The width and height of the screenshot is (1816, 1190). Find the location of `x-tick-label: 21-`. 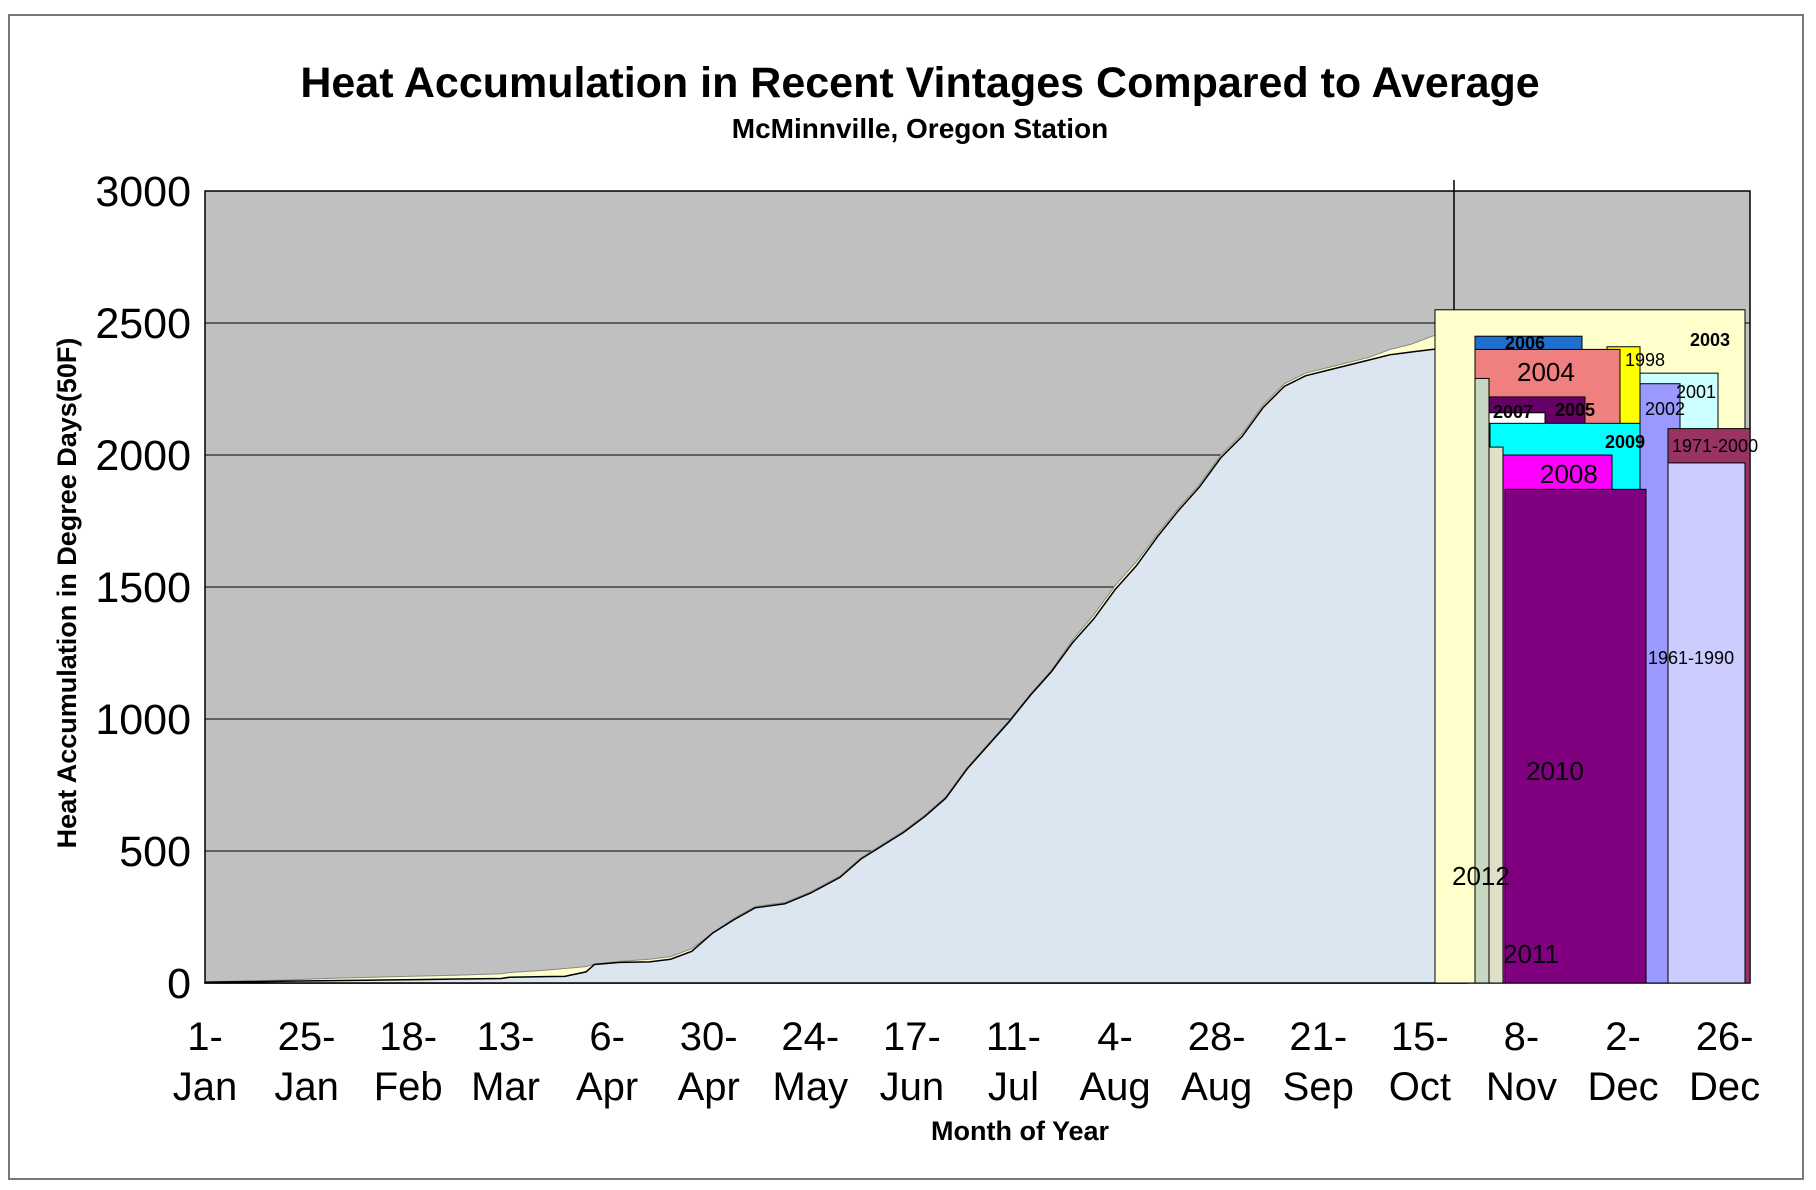

x-tick-label: 21- is located at coordinates (1318, 1037).